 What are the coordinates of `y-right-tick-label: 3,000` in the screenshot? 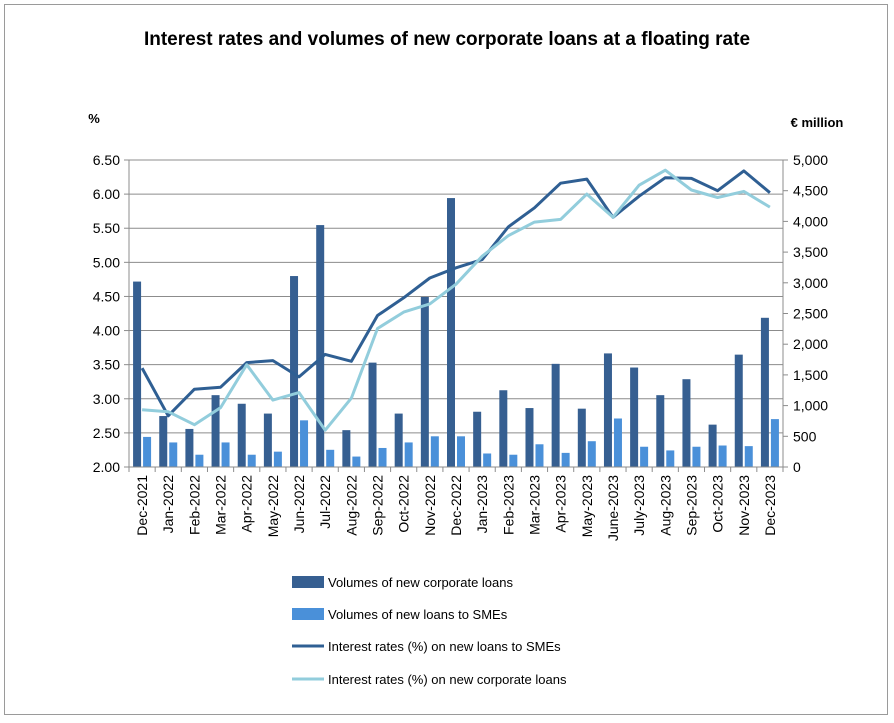 It's located at (810, 283).